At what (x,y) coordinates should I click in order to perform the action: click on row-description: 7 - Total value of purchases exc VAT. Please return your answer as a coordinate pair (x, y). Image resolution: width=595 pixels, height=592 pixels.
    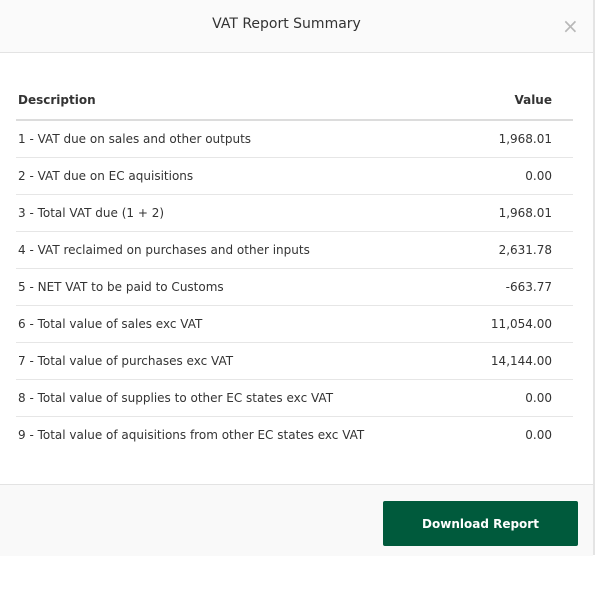
    Looking at the image, I should click on (126, 361).